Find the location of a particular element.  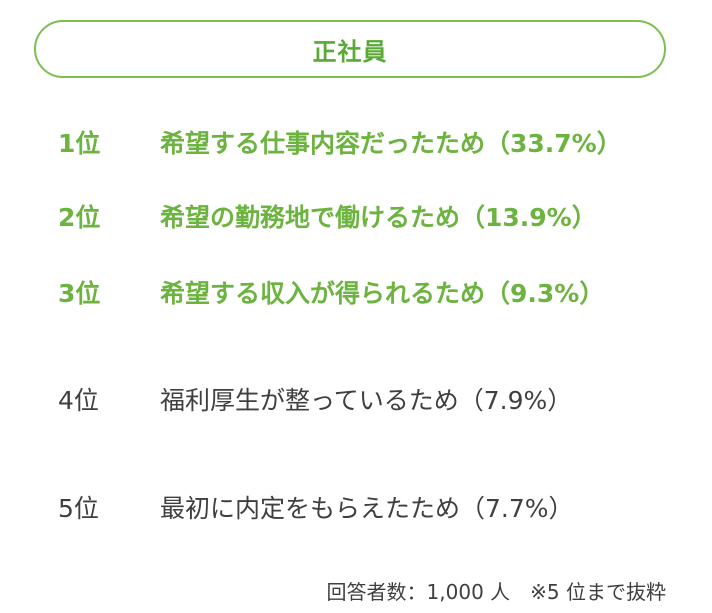

rank-reason: 福利厚生が整っているため（7.9%） is located at coordinates (366, 400).